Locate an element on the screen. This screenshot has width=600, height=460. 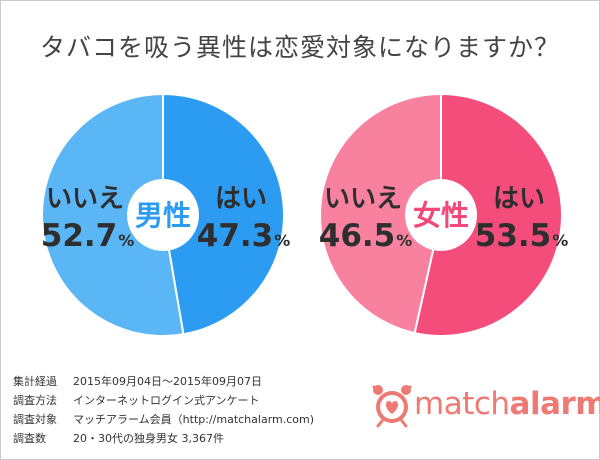
matchalarm-logo: matchalarm is located at coordinates (485, 408).